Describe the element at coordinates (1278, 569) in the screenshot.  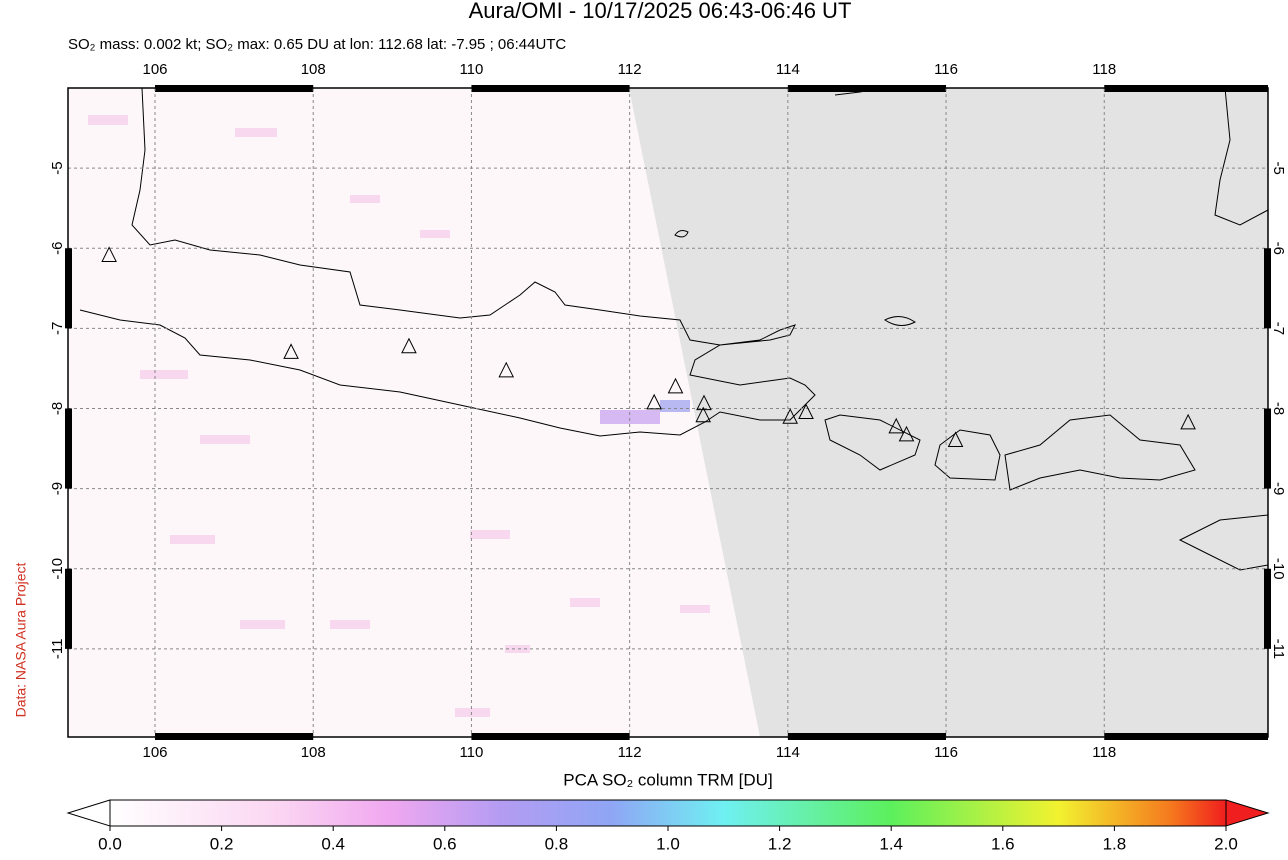
I see `y-tick-label-right: -10` at that location.